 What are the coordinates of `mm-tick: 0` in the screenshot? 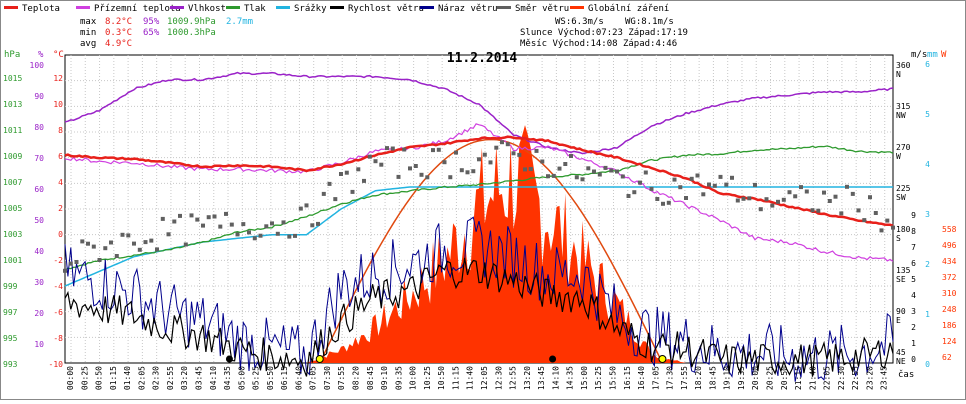 It's located at (927, 364).